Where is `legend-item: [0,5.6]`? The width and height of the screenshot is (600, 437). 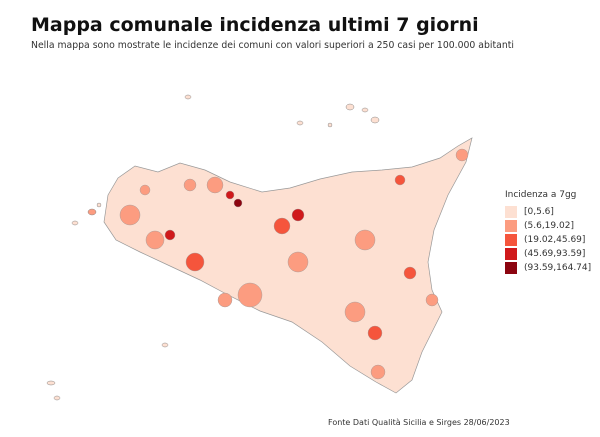
legend-item: [0,5.6] is located at coordinates (548, 211).